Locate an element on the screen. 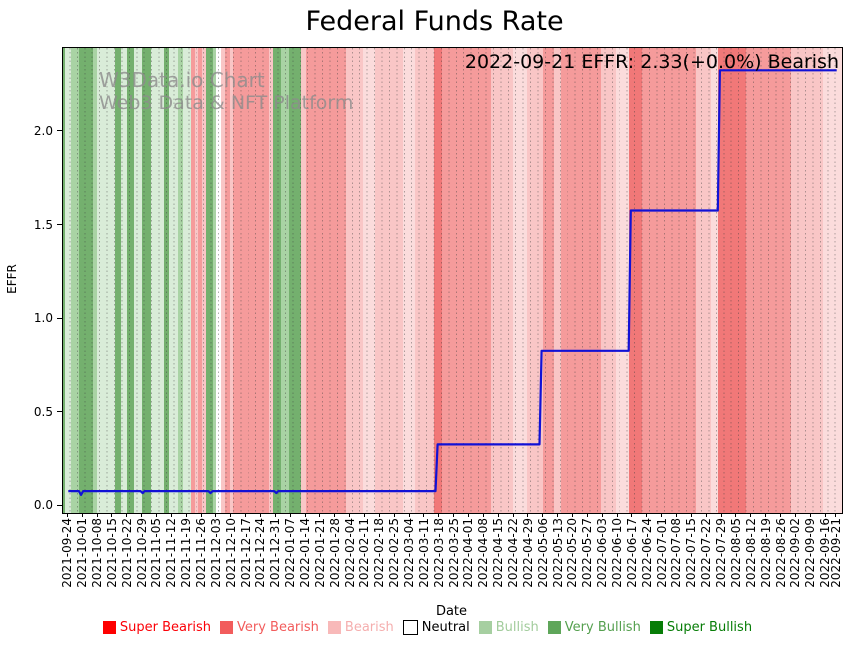  legend-item-bullish: Bullish is located at coordinates (508, 627).